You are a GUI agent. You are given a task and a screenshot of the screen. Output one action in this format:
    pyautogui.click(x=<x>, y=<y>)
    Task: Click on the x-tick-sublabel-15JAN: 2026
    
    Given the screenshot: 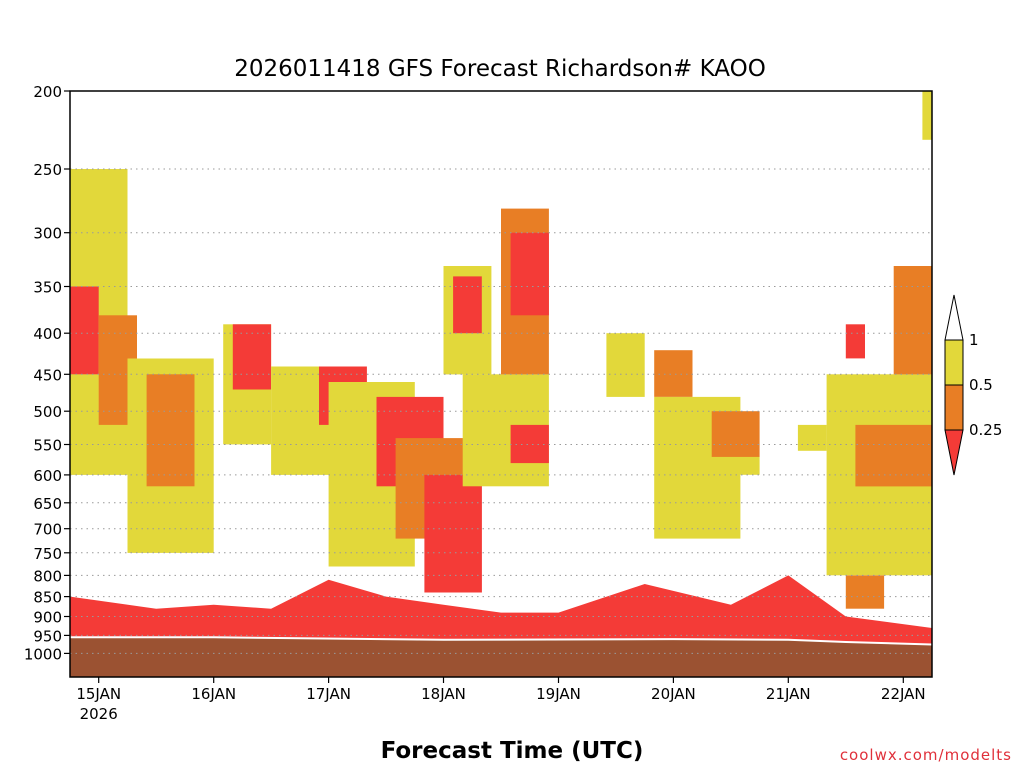 What is the action you would take?
    pyautogui.click(x=99, y=714)
    